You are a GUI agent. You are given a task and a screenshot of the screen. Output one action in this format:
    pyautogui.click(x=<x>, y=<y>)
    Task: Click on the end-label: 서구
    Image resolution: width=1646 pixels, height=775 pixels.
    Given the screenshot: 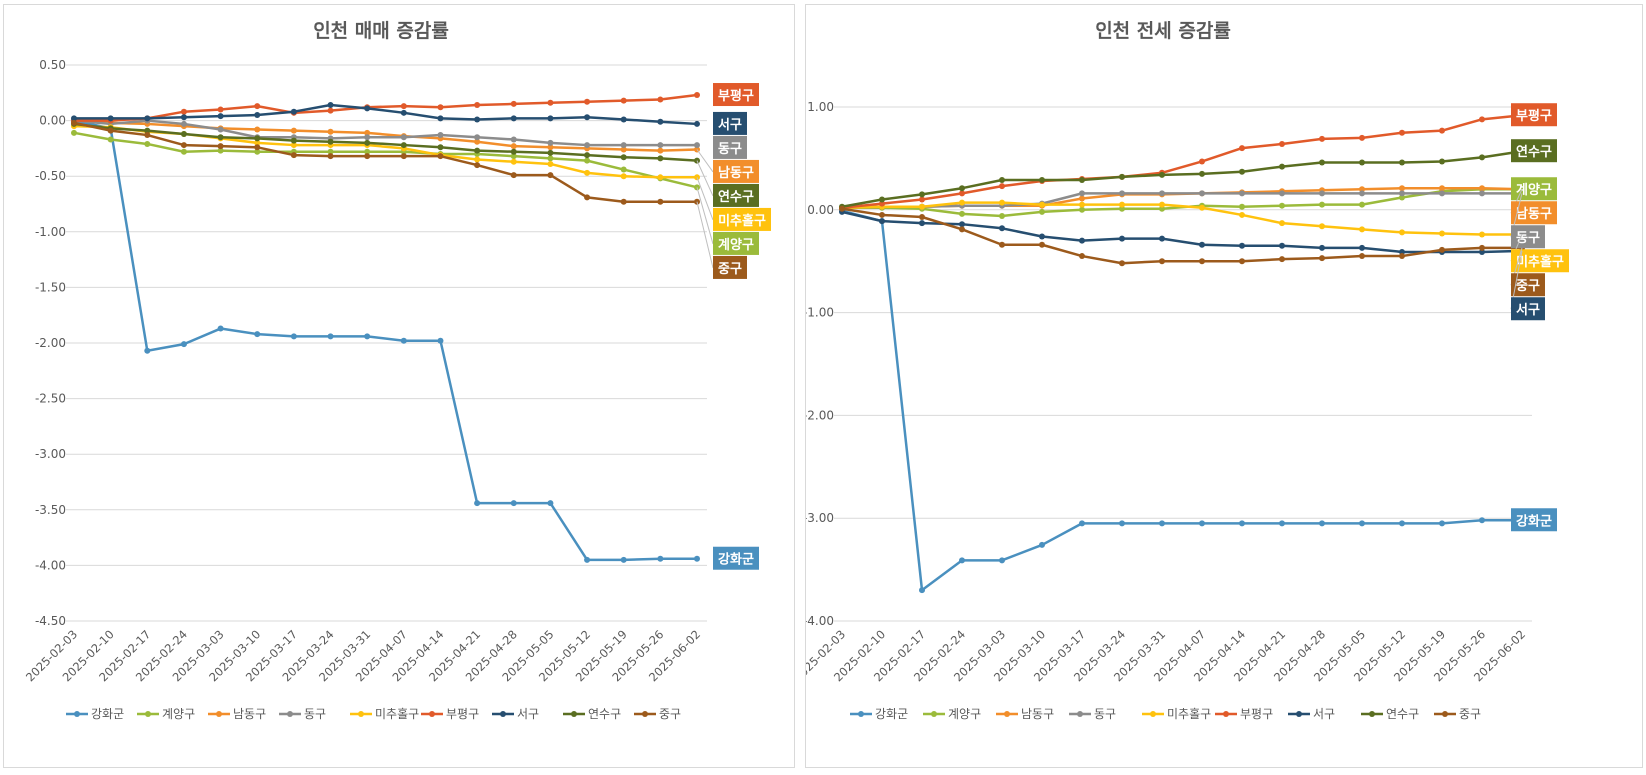 What is the action you would take?
    pyautogui.click(x=1528, y=310)
    